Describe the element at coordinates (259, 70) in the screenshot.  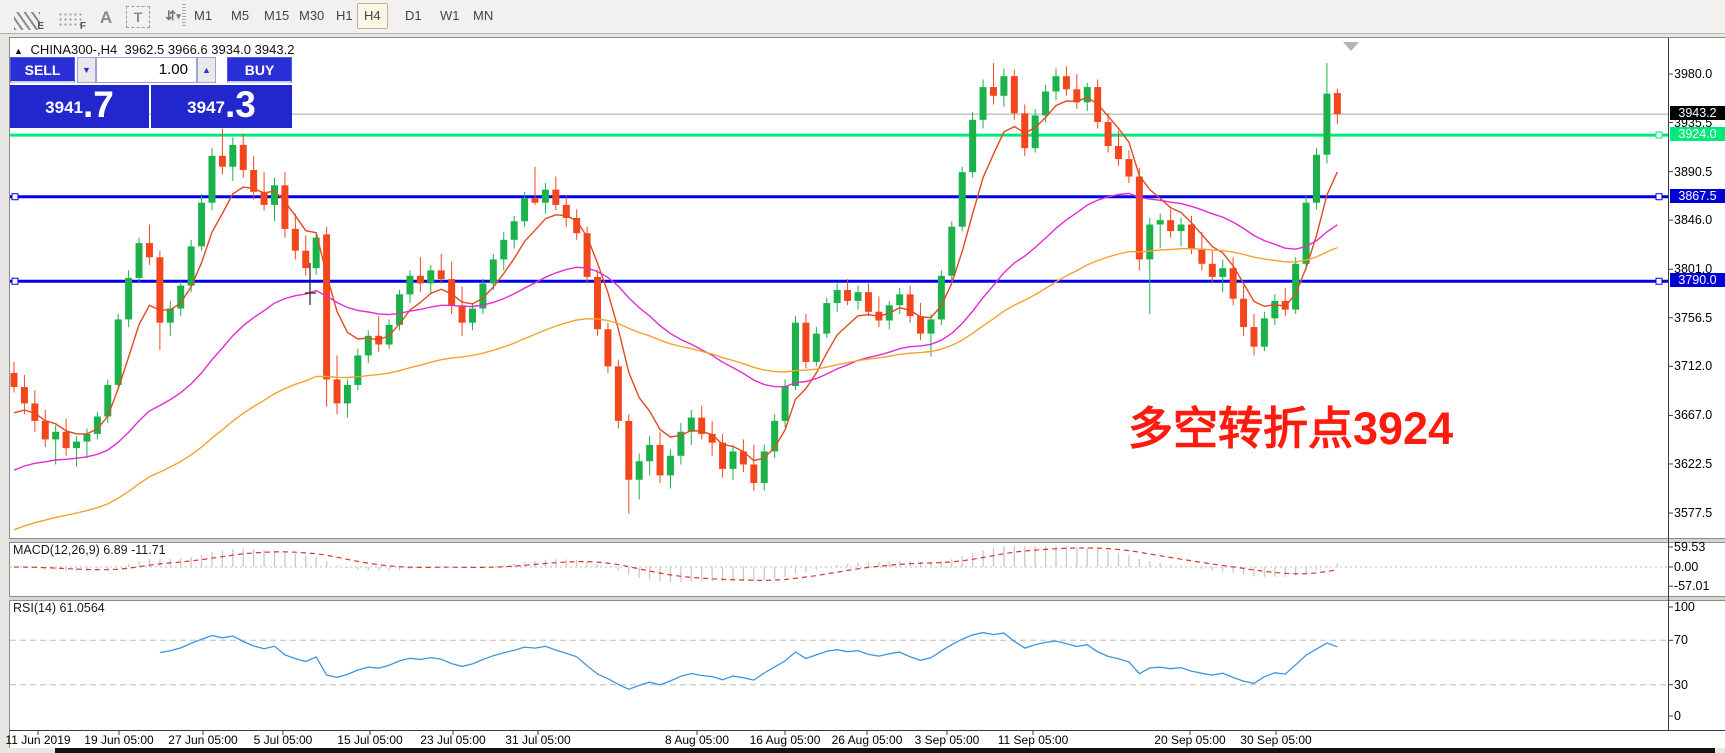
I see `buy-button: BUY` at that location.